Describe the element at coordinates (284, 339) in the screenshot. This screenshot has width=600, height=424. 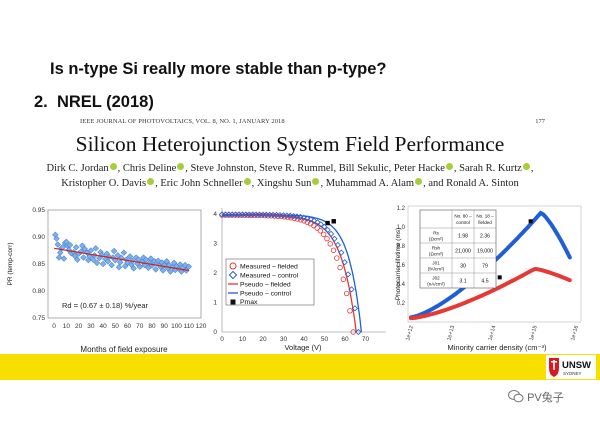
I see `tick-label: 30` at that location.